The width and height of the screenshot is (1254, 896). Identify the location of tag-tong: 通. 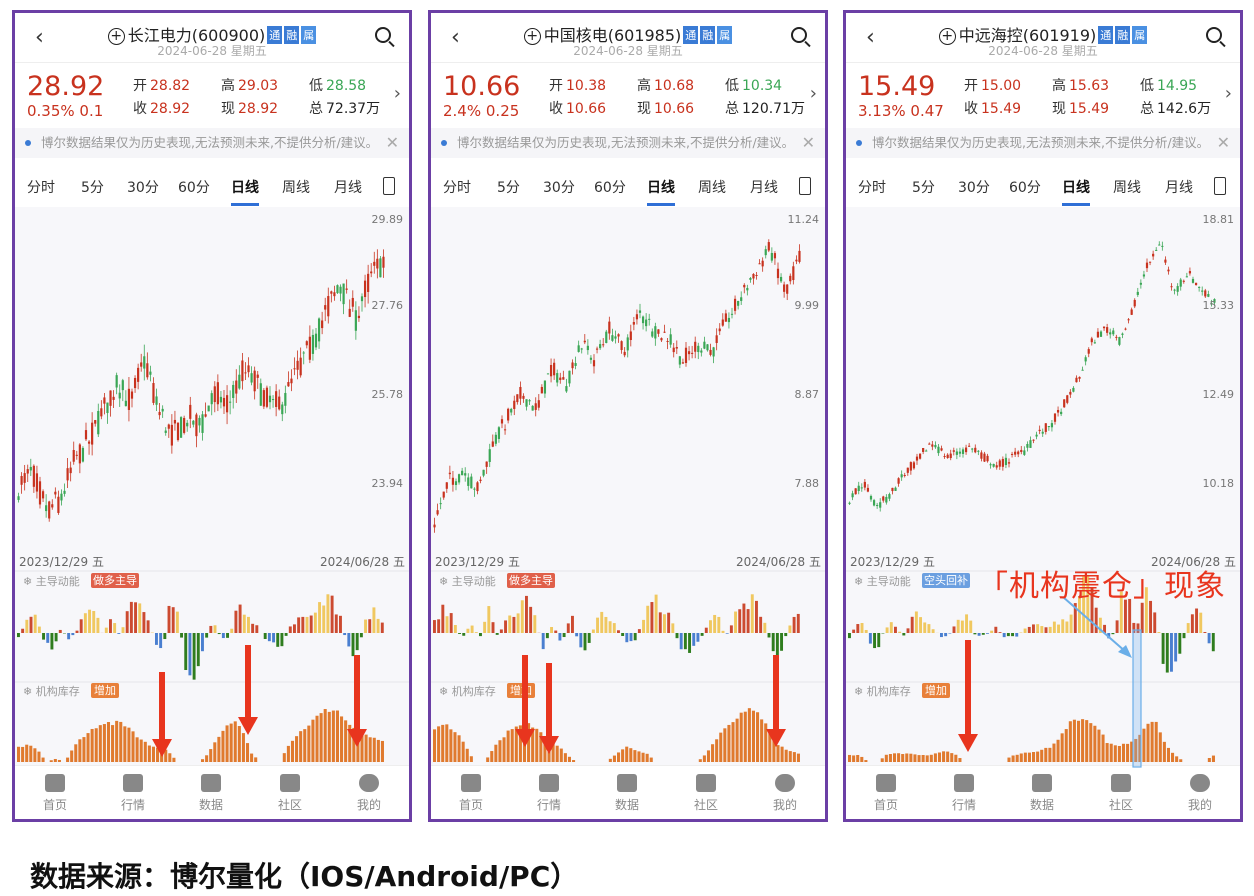
(691, 35).